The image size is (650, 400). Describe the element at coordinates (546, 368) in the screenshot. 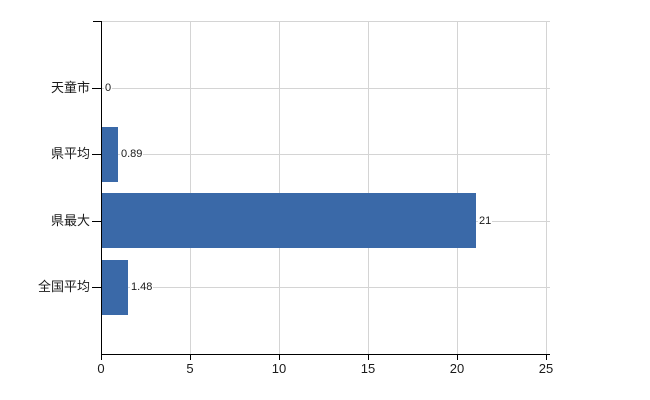

I see `x-tick-label: 25` at that location.